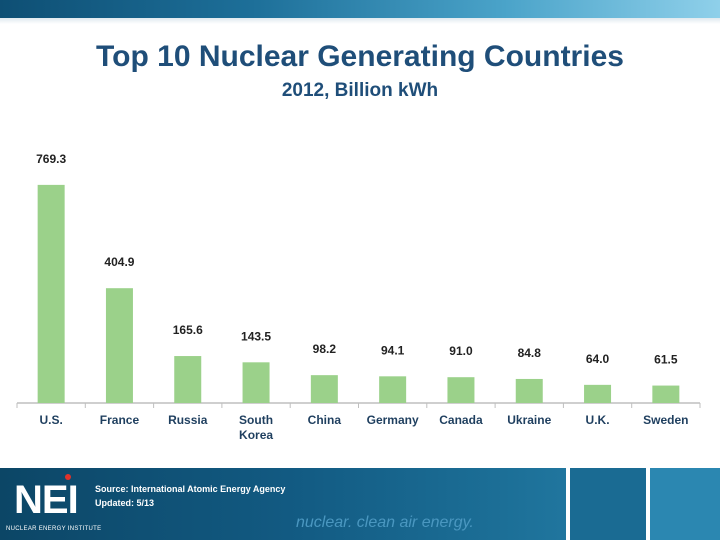 The height and width of the screenshot is (540, 720). Describe the element at coordinates (256, 336) in the screenshot. I see `data-label: 143.5` at that location.